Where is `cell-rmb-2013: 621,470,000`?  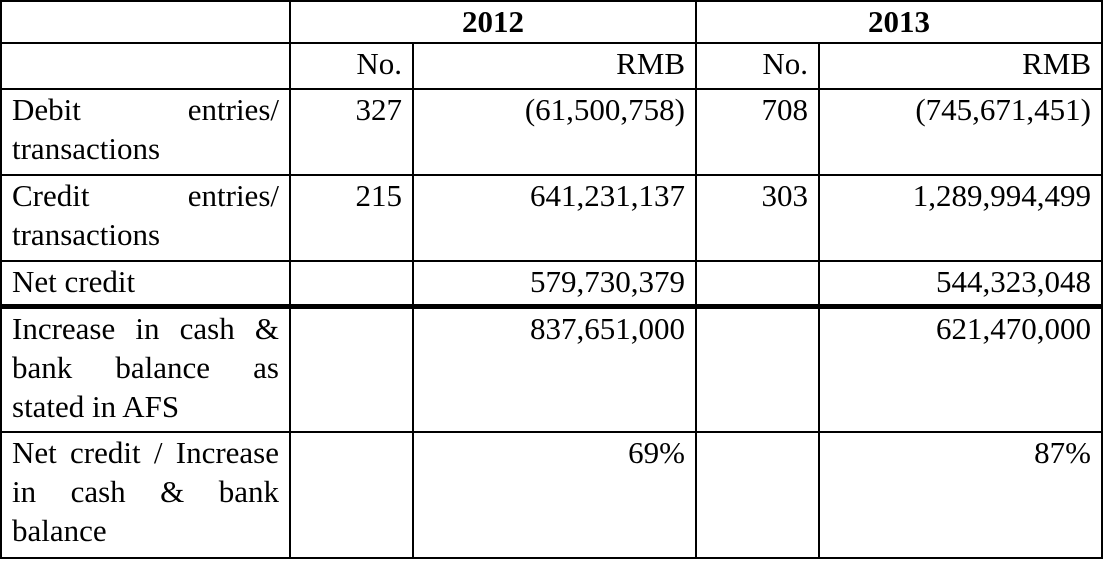 cell-rmb-2013: 621,470,000 is located at coordinates (960, 369).